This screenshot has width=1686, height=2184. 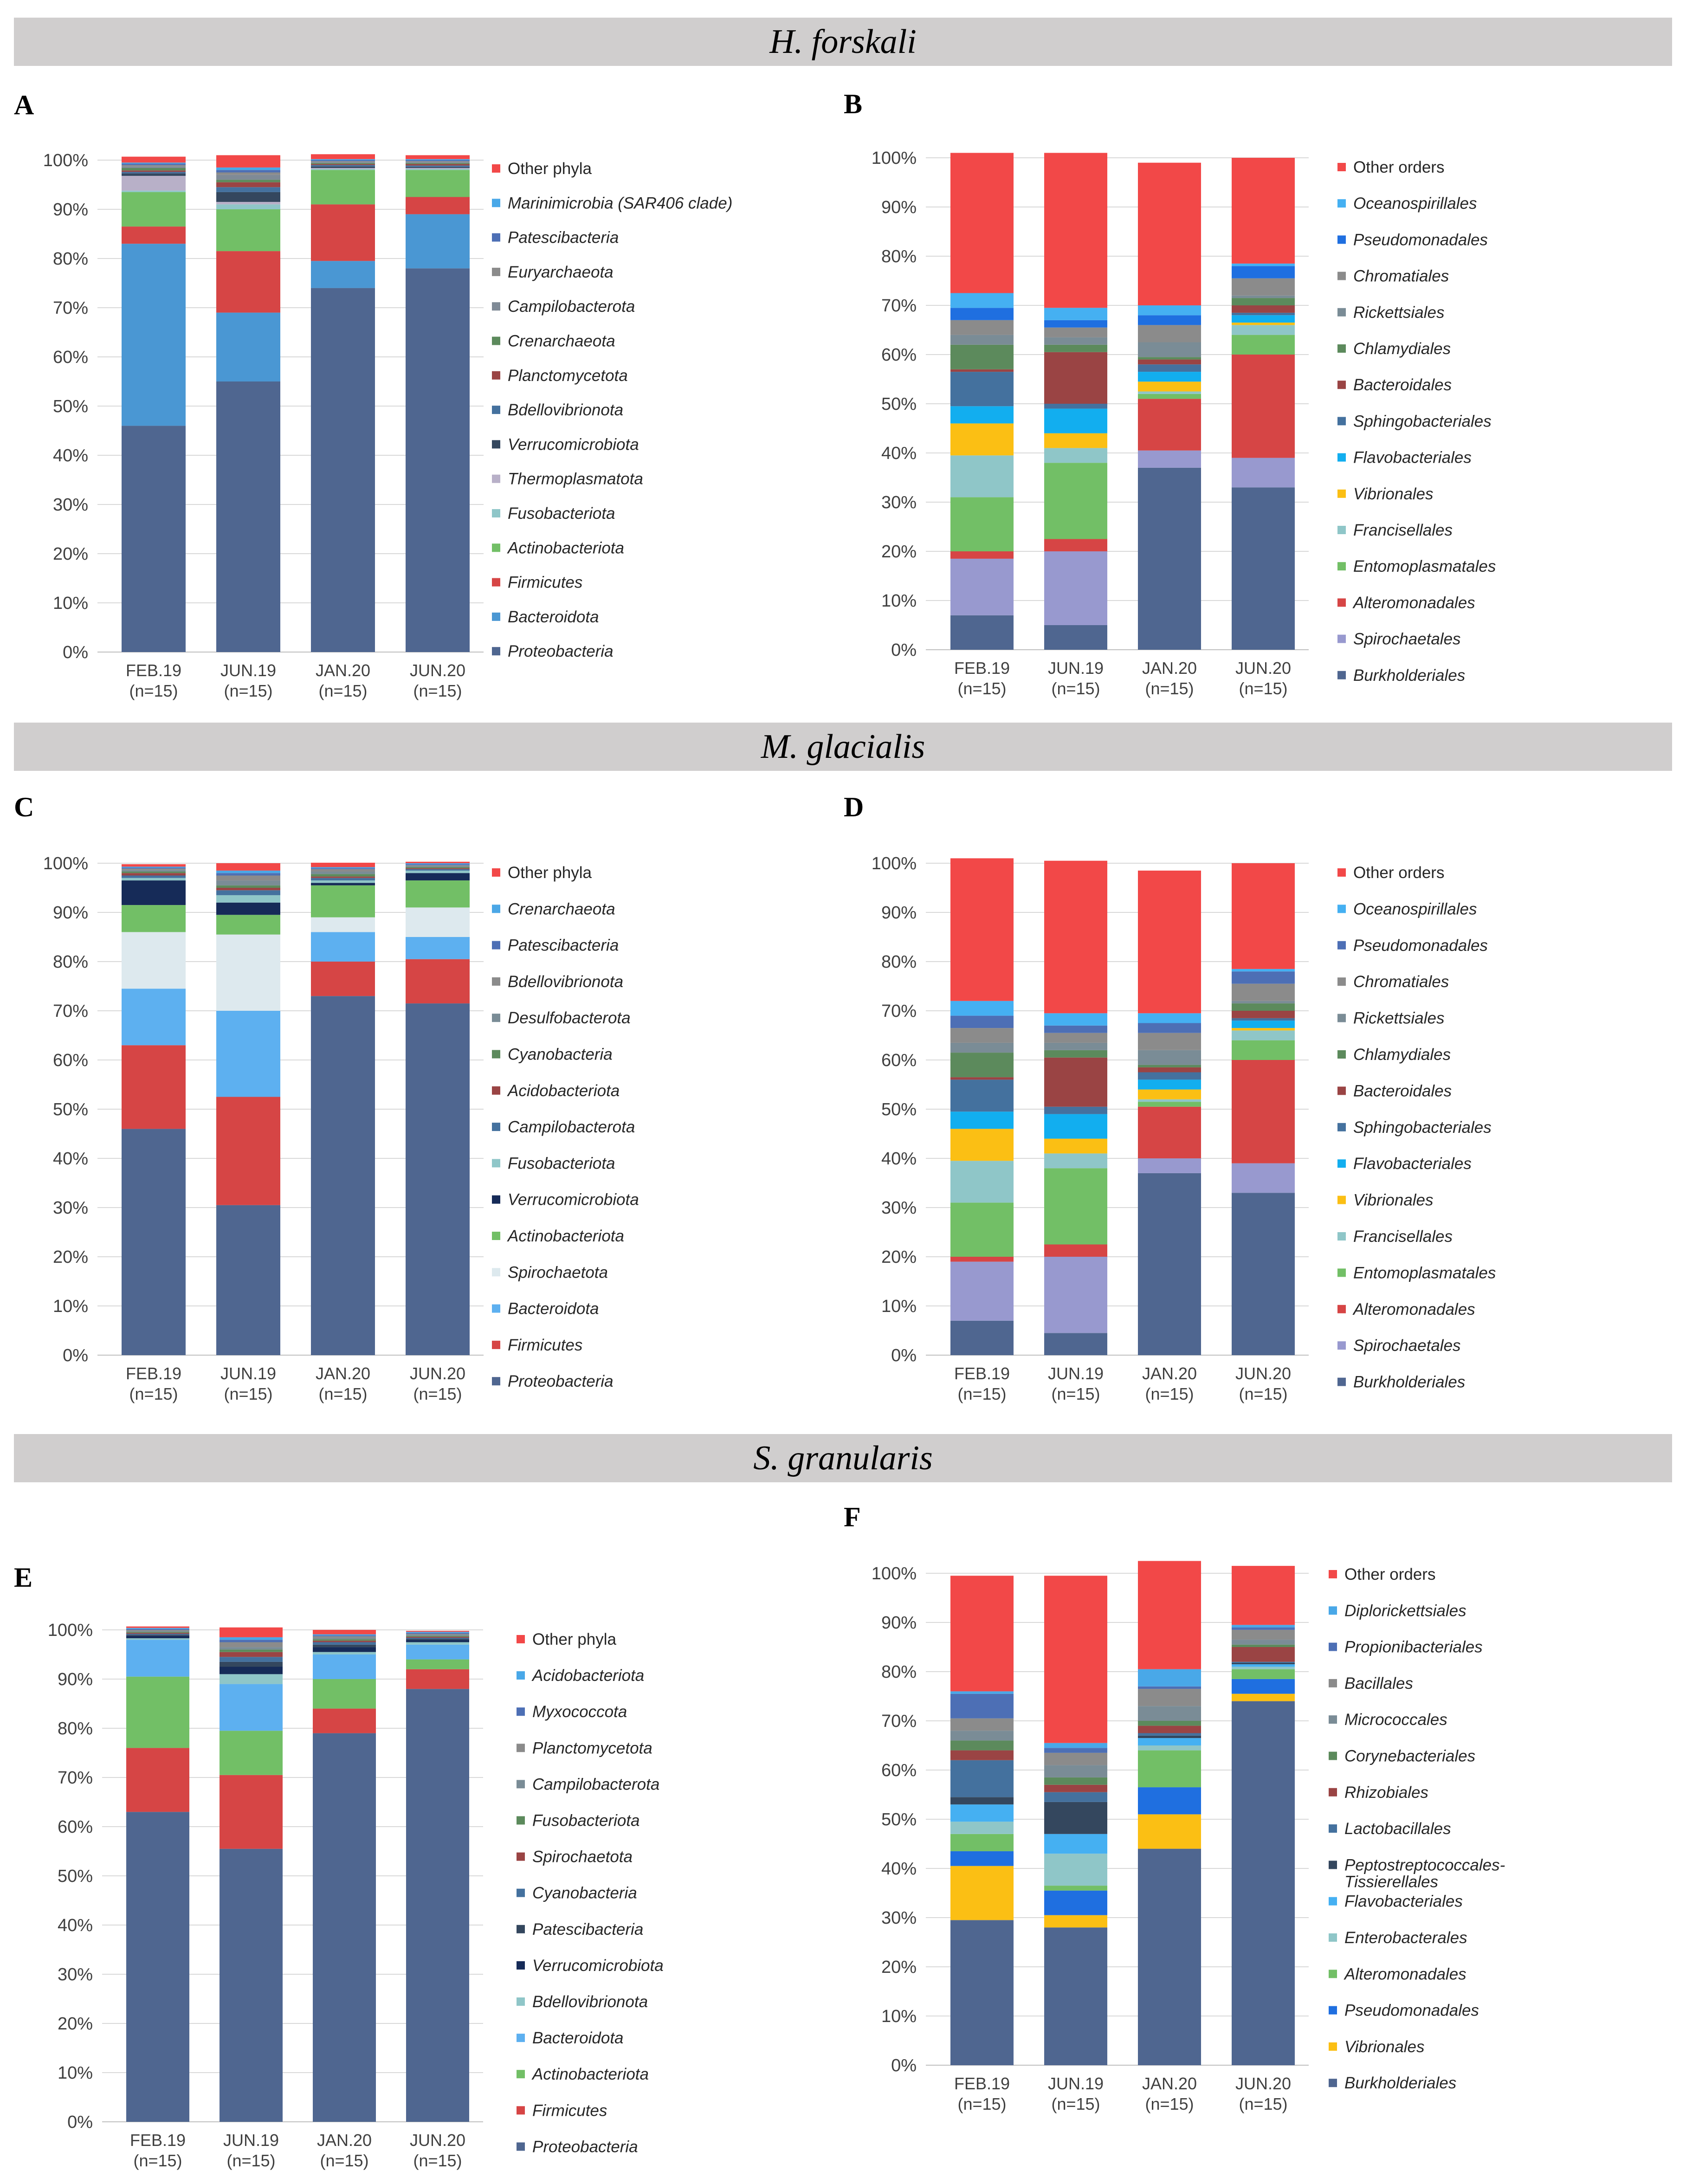 What do you see at coordinates (343, 670) in the screenshot?
I see `x-tick-label: JAN.20` at bounding box center [343, 670].